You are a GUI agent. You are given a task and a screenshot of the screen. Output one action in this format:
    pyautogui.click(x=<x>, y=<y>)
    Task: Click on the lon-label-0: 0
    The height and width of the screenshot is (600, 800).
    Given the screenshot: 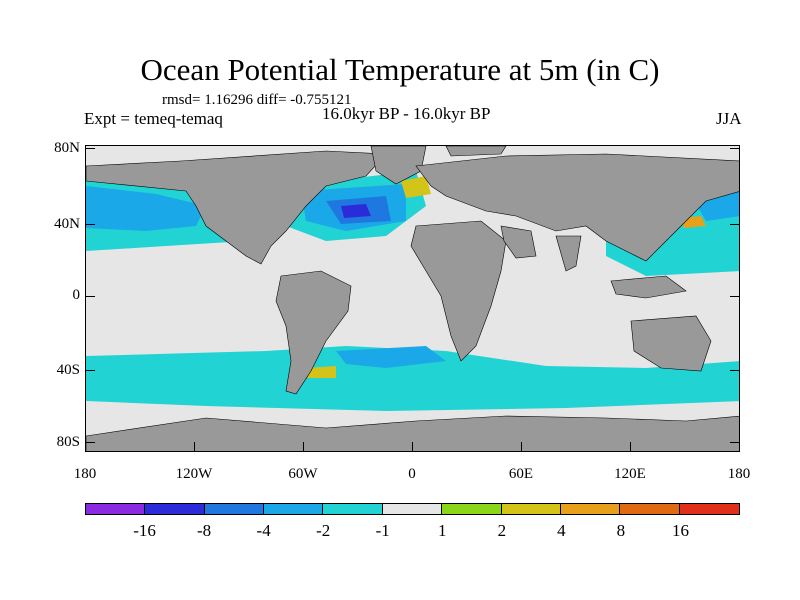 What is the action you would take?
    pyautogui.click(x=412, y=474)
    